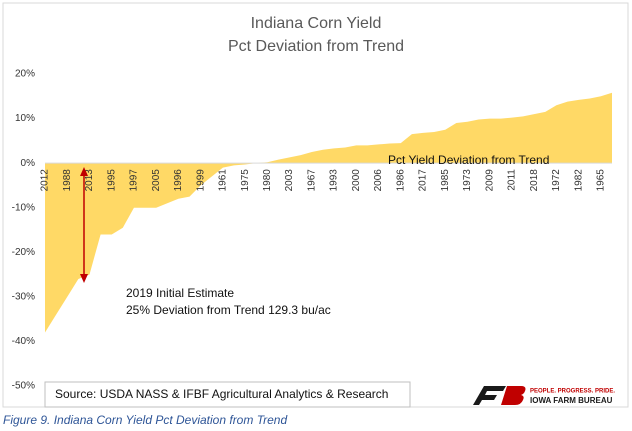 Image resolution: width=632 pixels, height=431 pixels. Describe the element at coordinates (245, 180) in the screenshot. I see `x-tick-label: 1975` at that location.